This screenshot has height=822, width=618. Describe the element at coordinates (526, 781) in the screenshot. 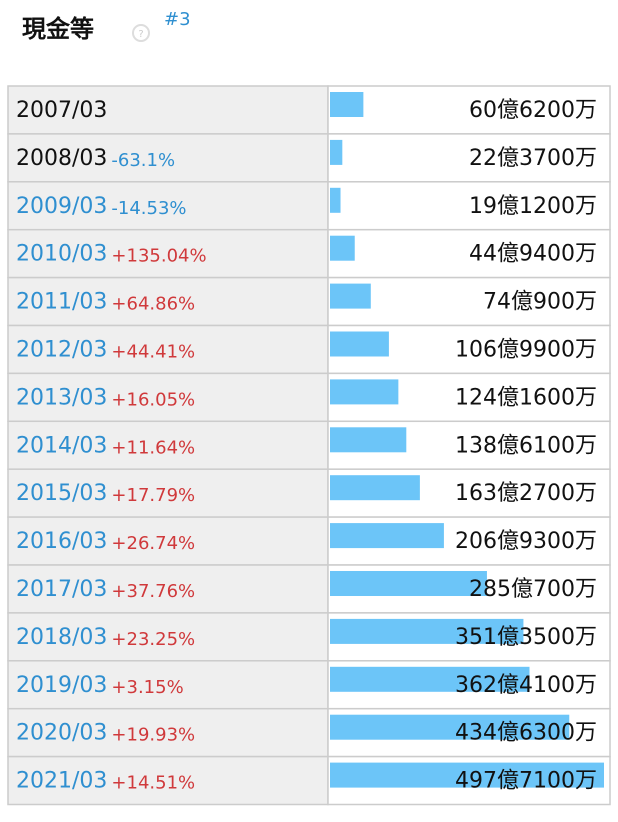

I see `value-label: 497億7100万` at that location.